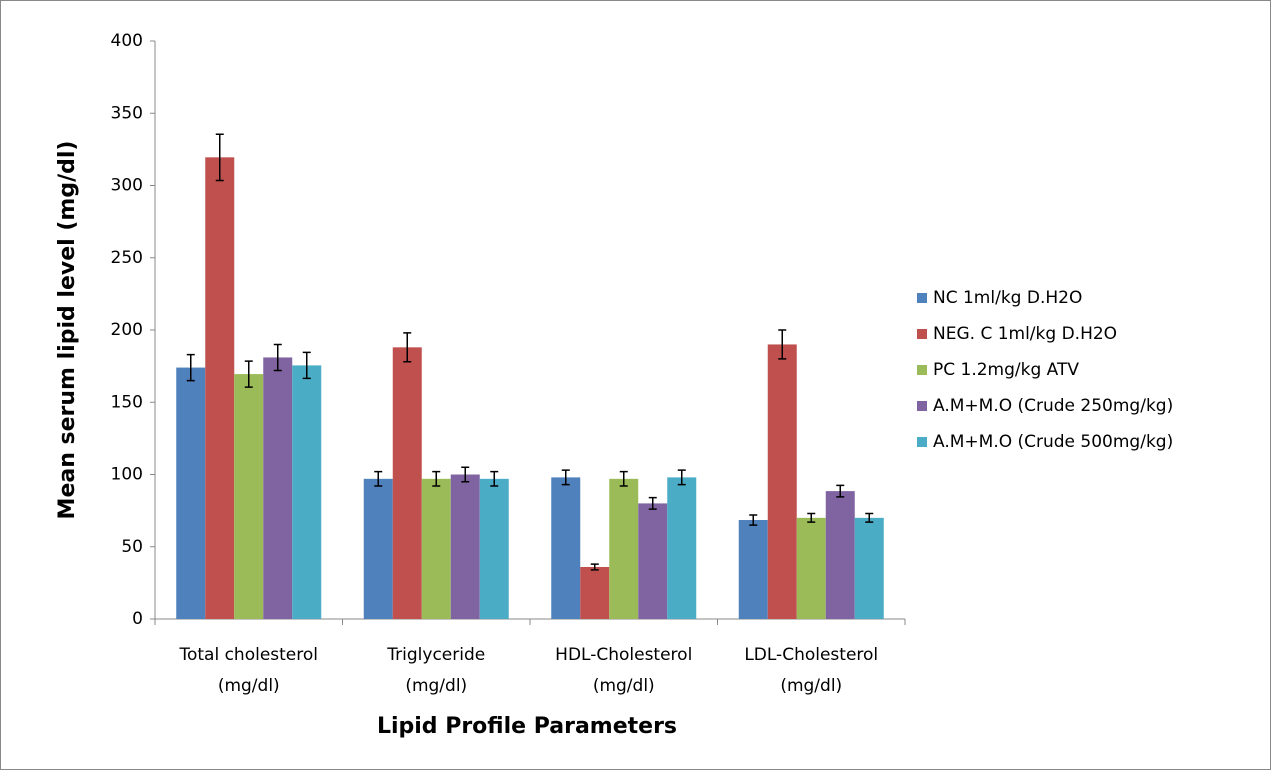 This screenshot has height=774, width=1285. What do you see at coordinates (623, 655) in the screenshot?
I see `x-tick-label: HDL-Cholesterol` at bounding box center [623, 655].